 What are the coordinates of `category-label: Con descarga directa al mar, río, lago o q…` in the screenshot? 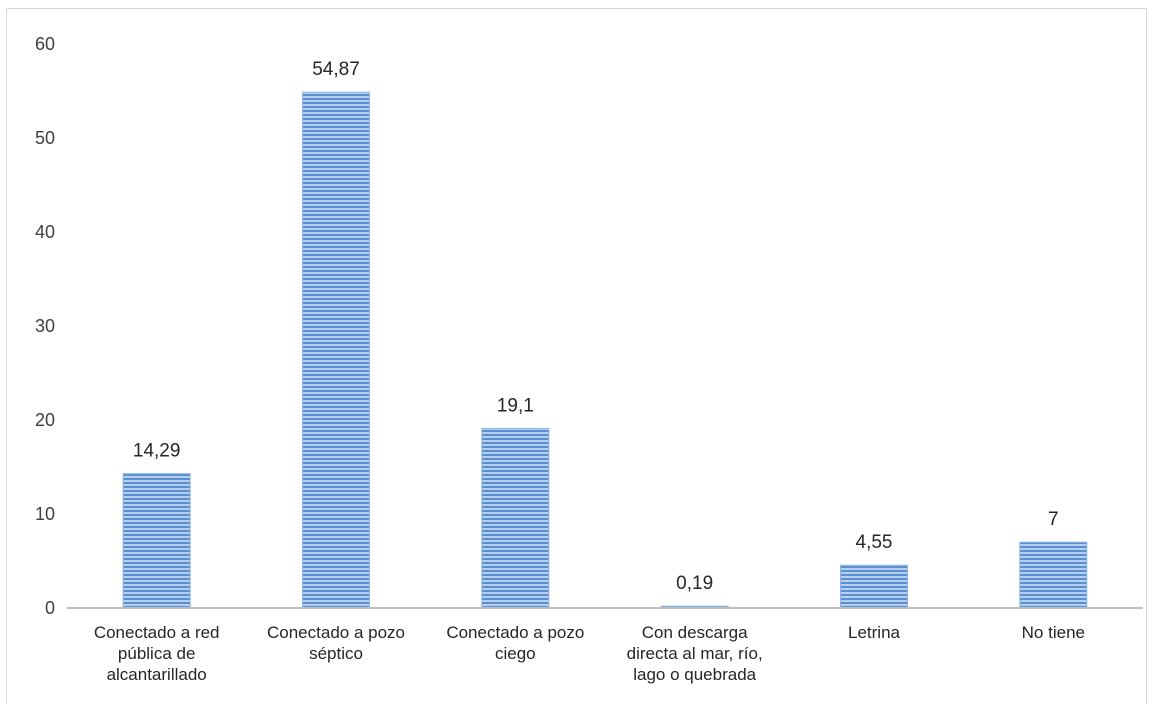 It's located at (695, 653).